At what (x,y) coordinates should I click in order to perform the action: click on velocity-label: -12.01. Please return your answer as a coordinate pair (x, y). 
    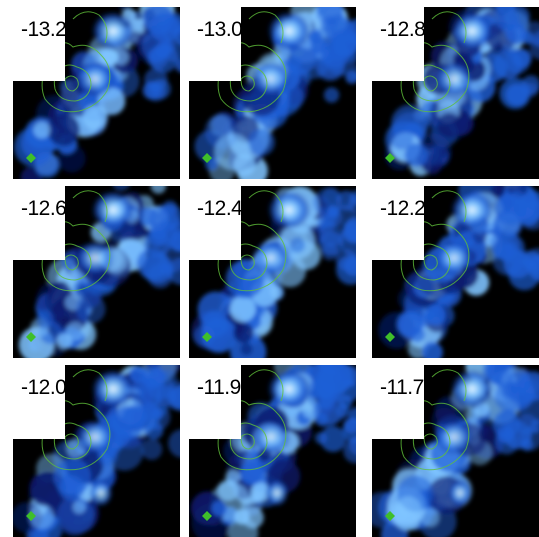
    Looking at the image, I should click on (49, 387).